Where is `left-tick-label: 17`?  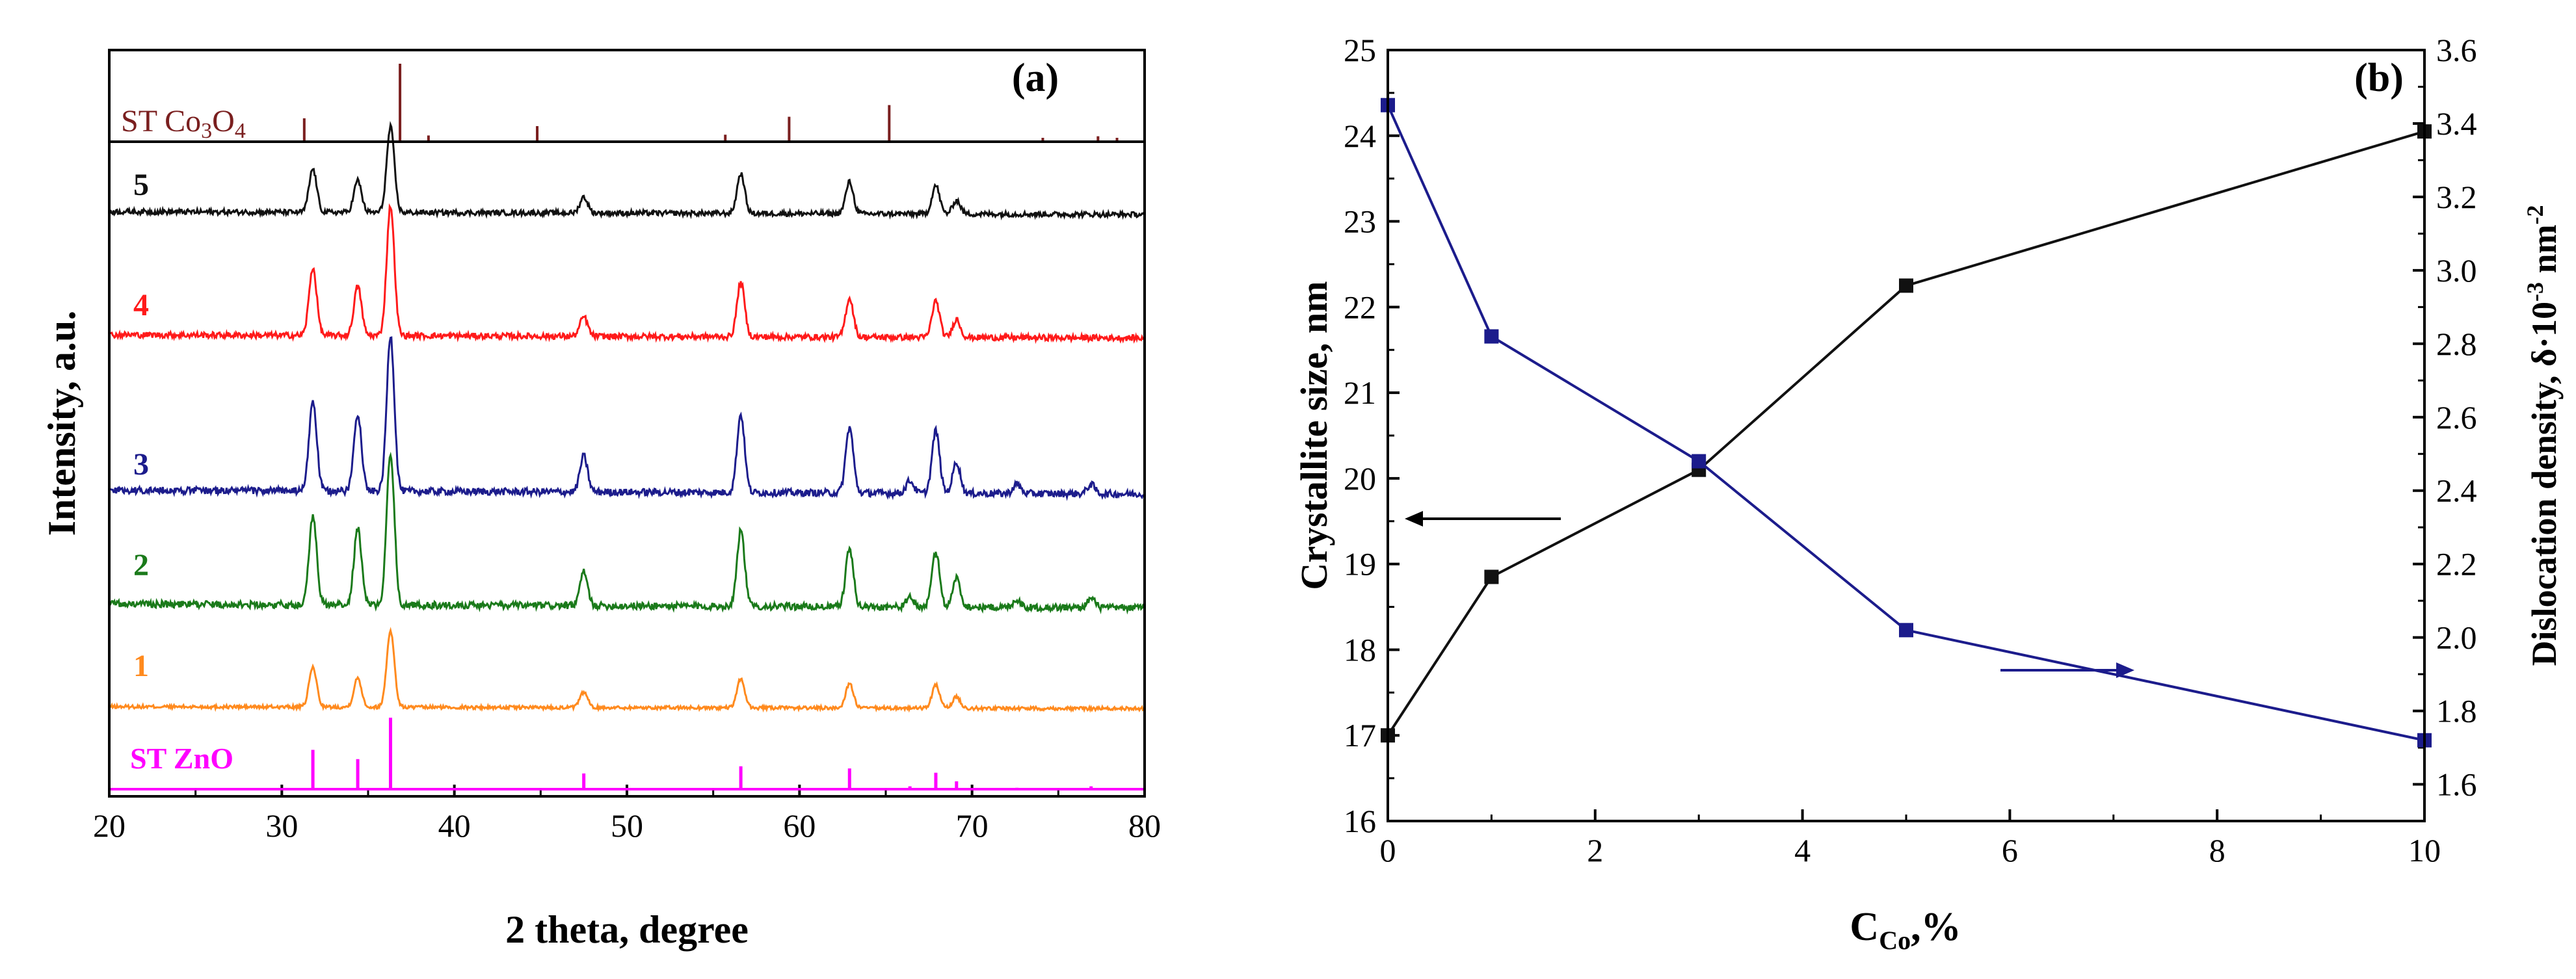 left-tick-label: 17 is located at coordinates (1360, 735).